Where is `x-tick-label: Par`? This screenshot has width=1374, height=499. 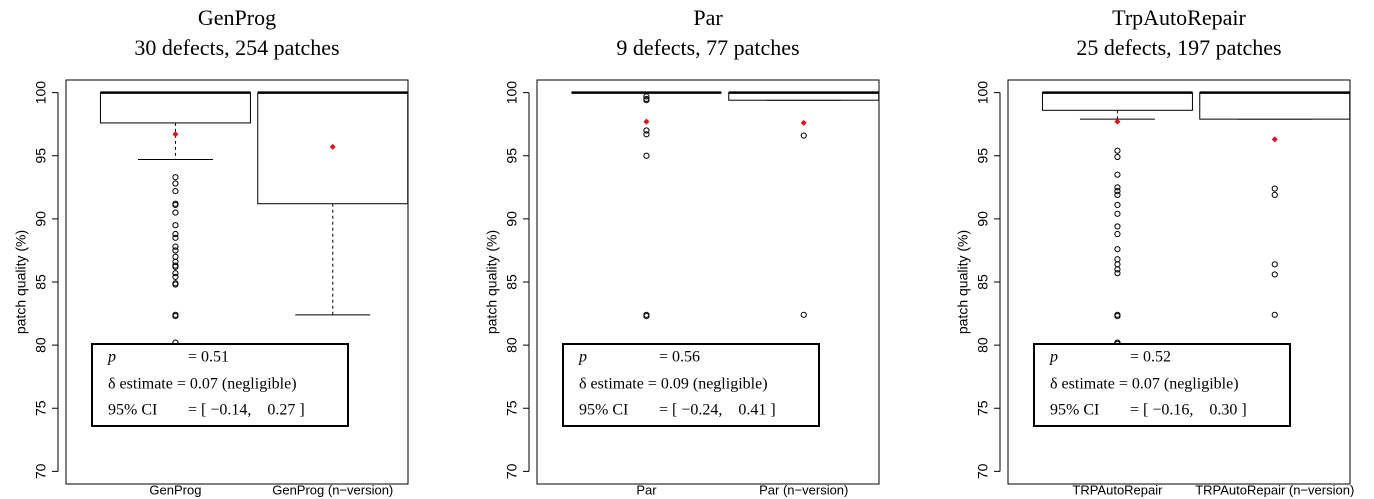
x-tick-label: Par is located at coordinates (646, 489).